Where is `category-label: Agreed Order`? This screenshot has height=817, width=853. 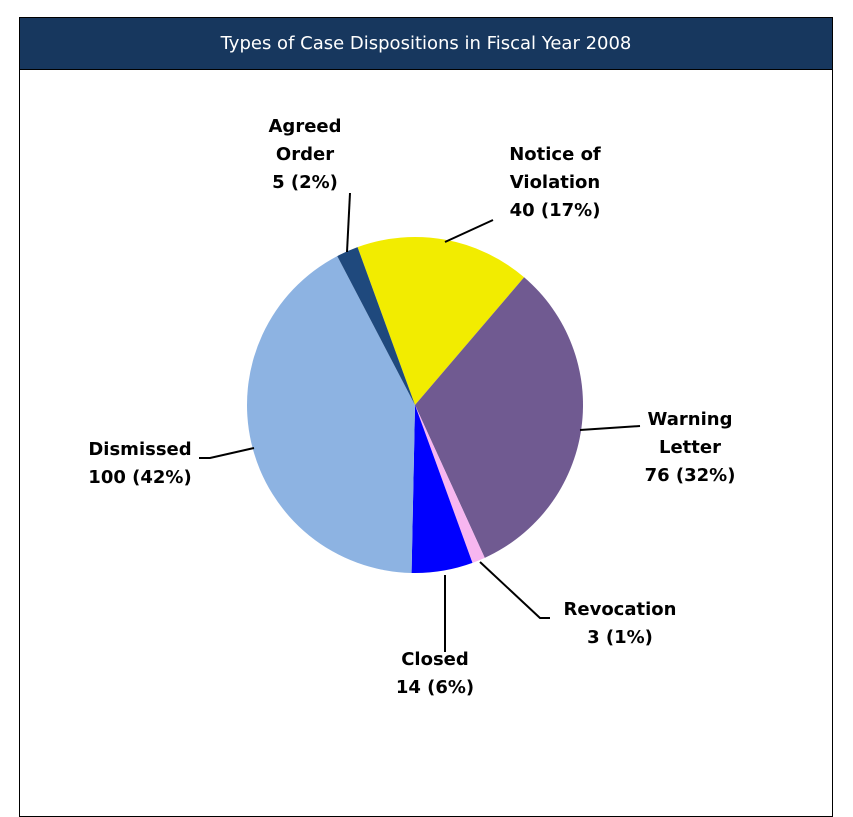
category-label: Agreed Order is located at coordinates (305, 140).